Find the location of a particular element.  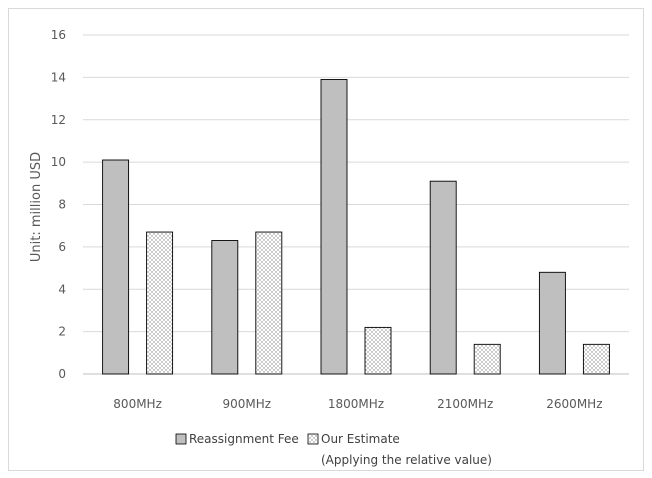

y-tick-label: 10 is located at coordinates (58, 162).